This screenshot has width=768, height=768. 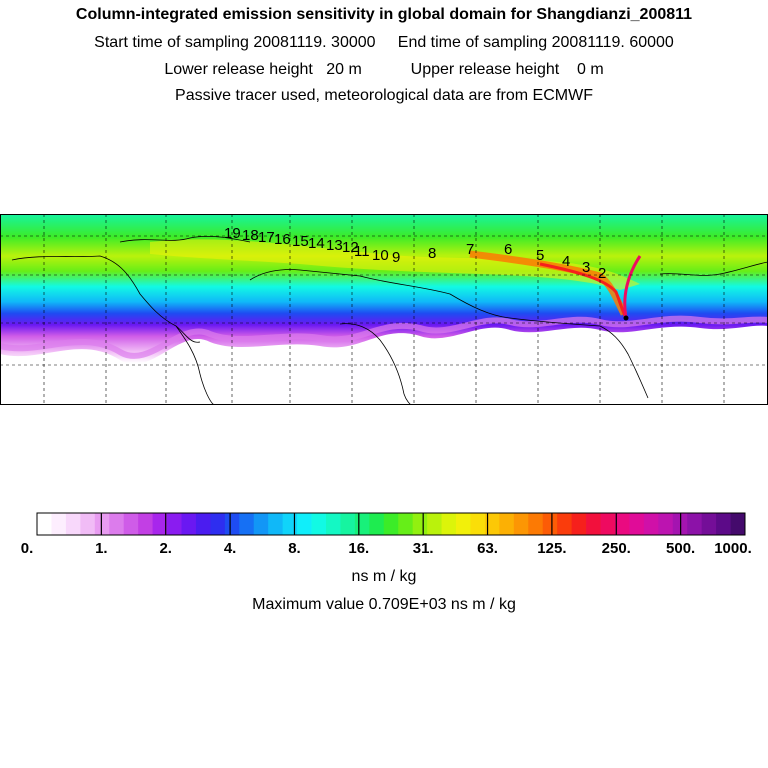 I want to click on colorbar: 0. 1. 2. 4. 8. 16. 31. 63. 125. 250. 500. 1000., so click(x=386, y=534).